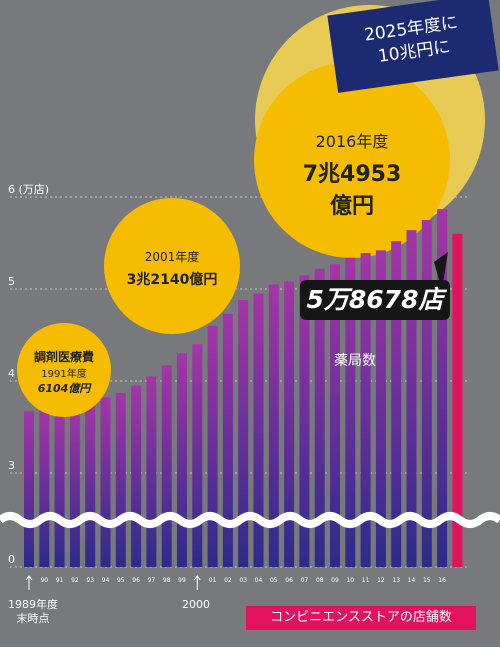  I want to click on year-2000-label: 2000, so click(196, 604).